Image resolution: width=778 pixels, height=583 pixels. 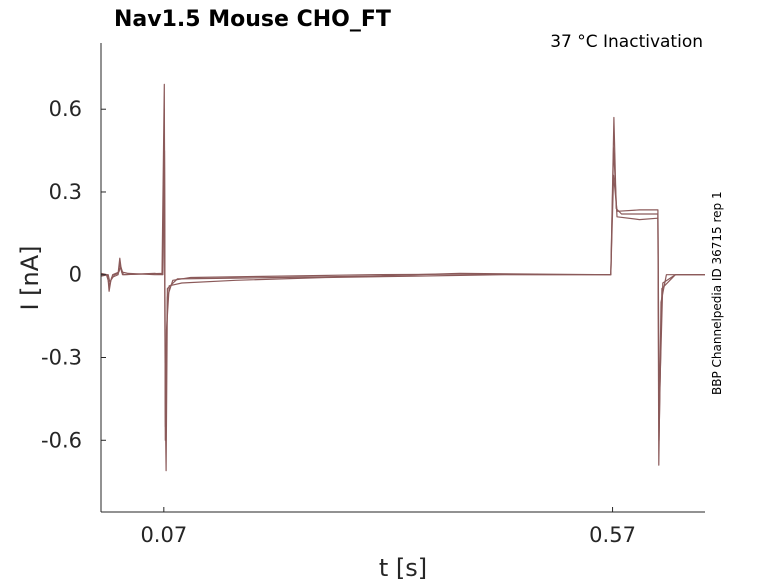 I want to click on y-tick-label: 0, so click(x=75, y=275).